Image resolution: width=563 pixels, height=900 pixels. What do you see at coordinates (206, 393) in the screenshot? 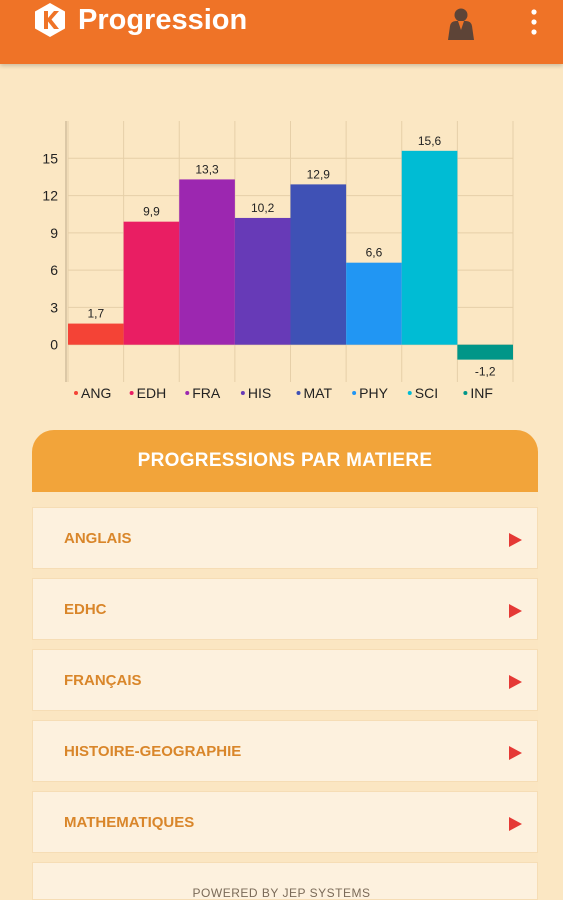
I see `legend-label: FRA` at bounding box center [206, 393].